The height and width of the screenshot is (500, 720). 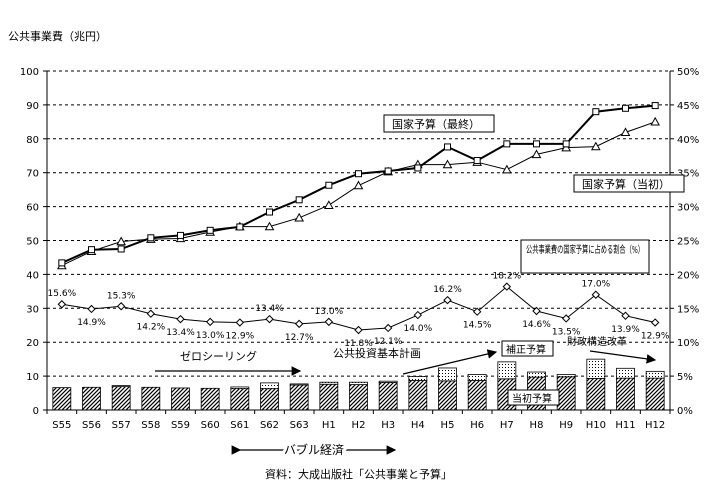 I want to click on ratio-data-label: 13.4%, so click(x=180, y=333).